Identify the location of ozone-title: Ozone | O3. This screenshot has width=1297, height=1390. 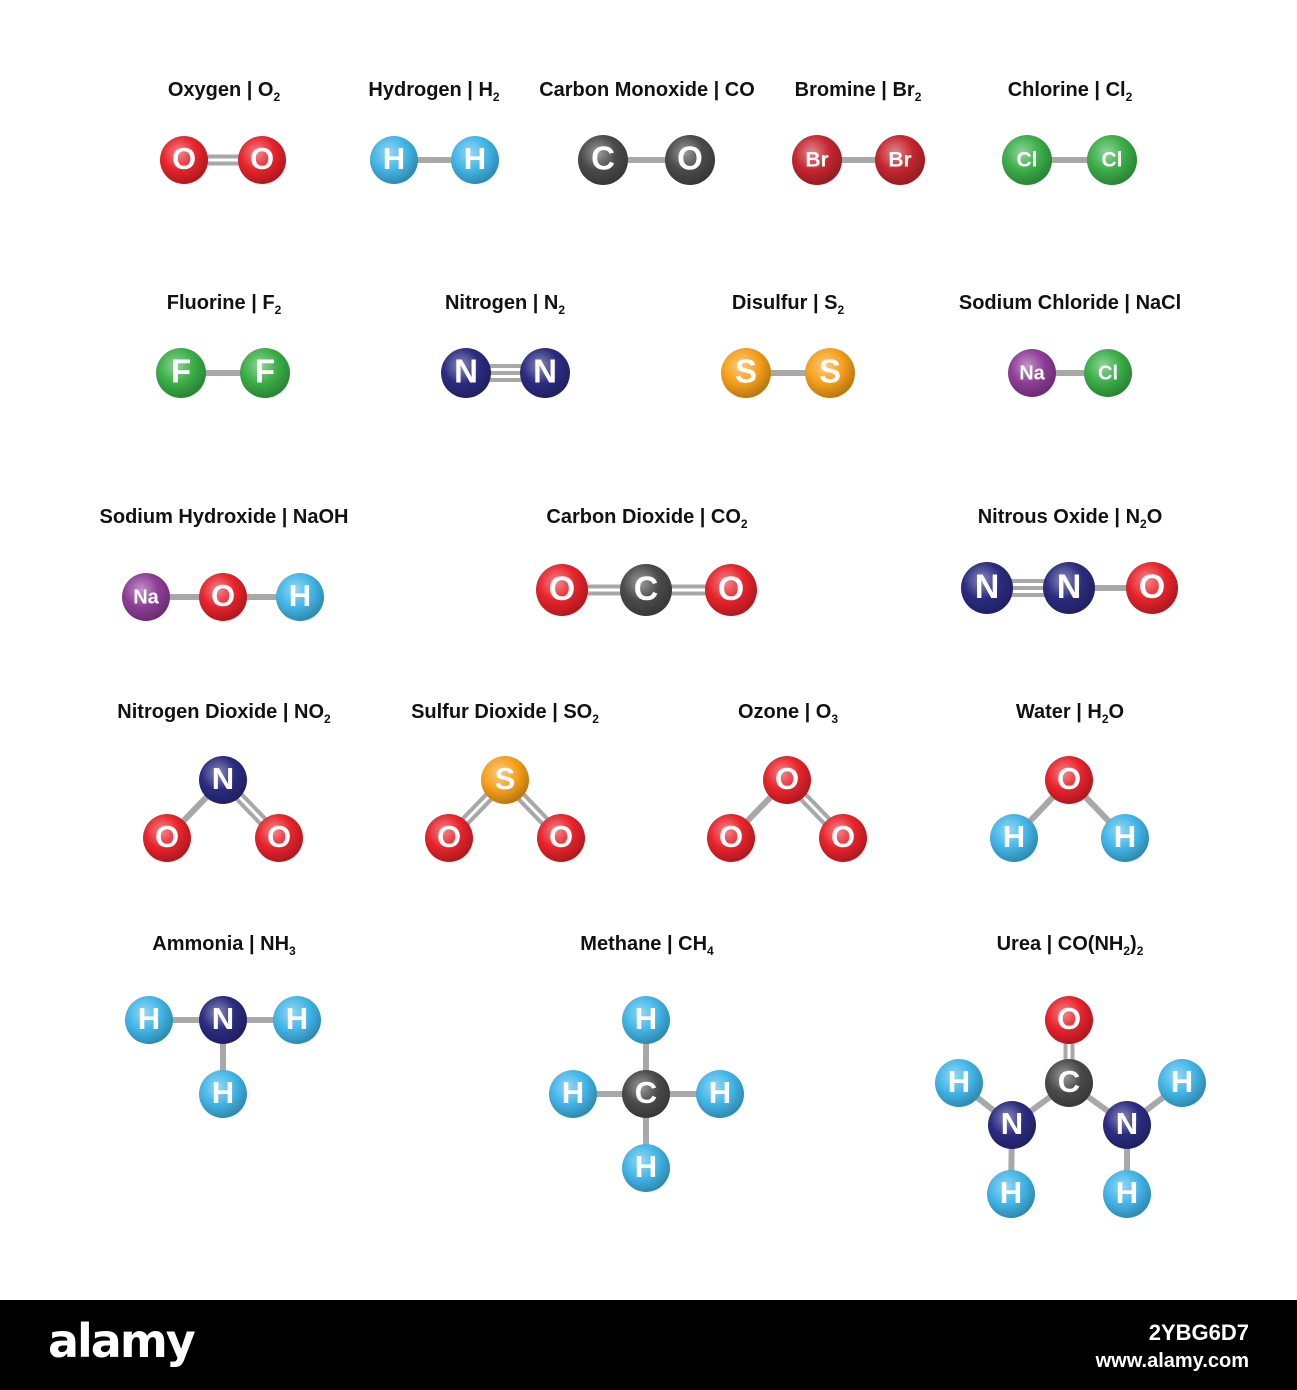
(788, 713).